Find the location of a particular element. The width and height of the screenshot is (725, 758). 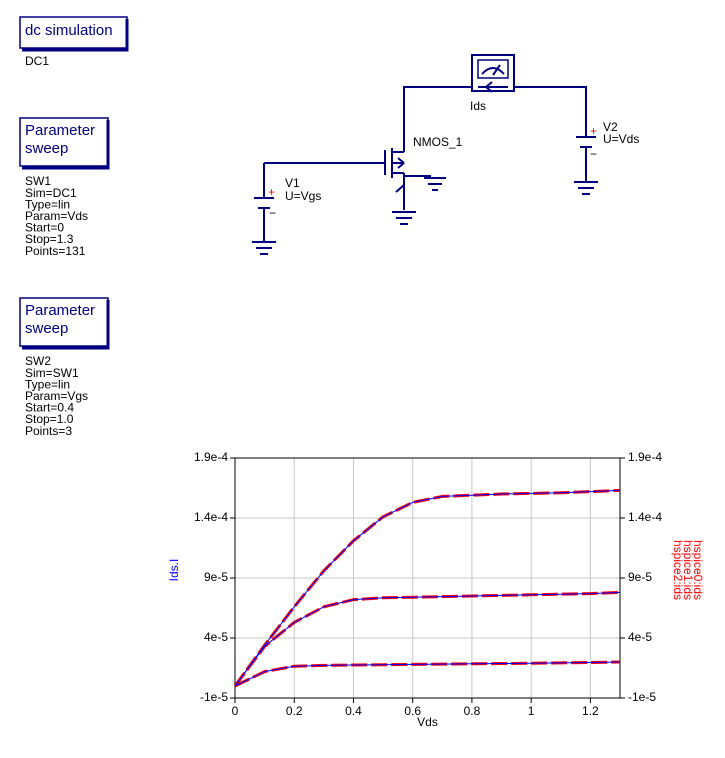

nmos is located at coordinates (394, 164).